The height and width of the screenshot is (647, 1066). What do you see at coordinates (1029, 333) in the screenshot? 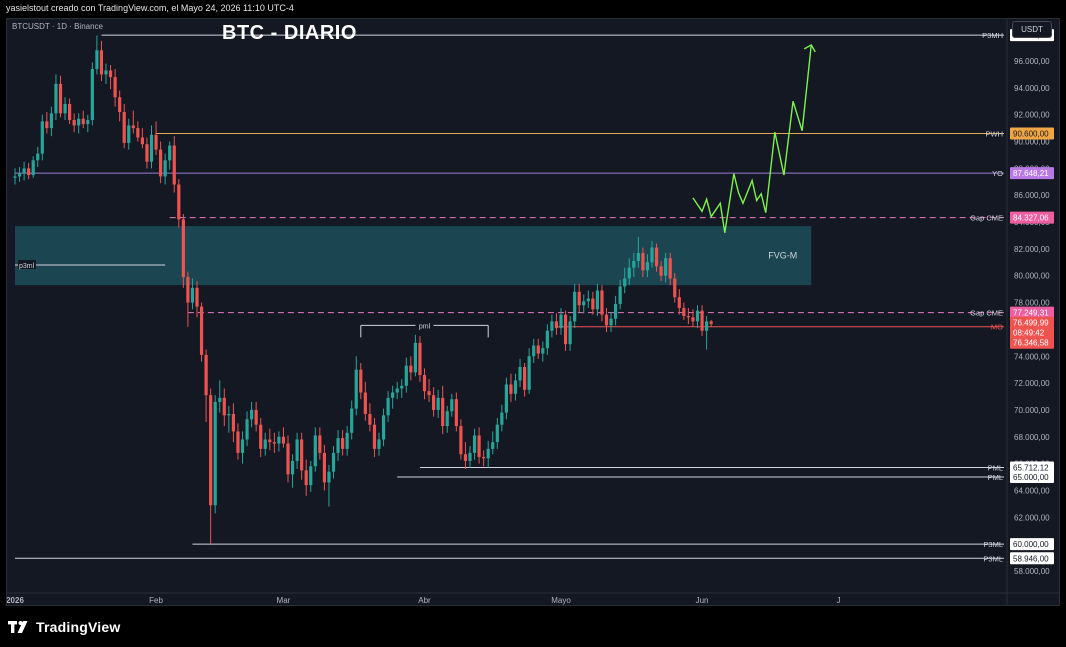
I see `countdown-text: 08:49:42` at bounding box center [1029, 333].